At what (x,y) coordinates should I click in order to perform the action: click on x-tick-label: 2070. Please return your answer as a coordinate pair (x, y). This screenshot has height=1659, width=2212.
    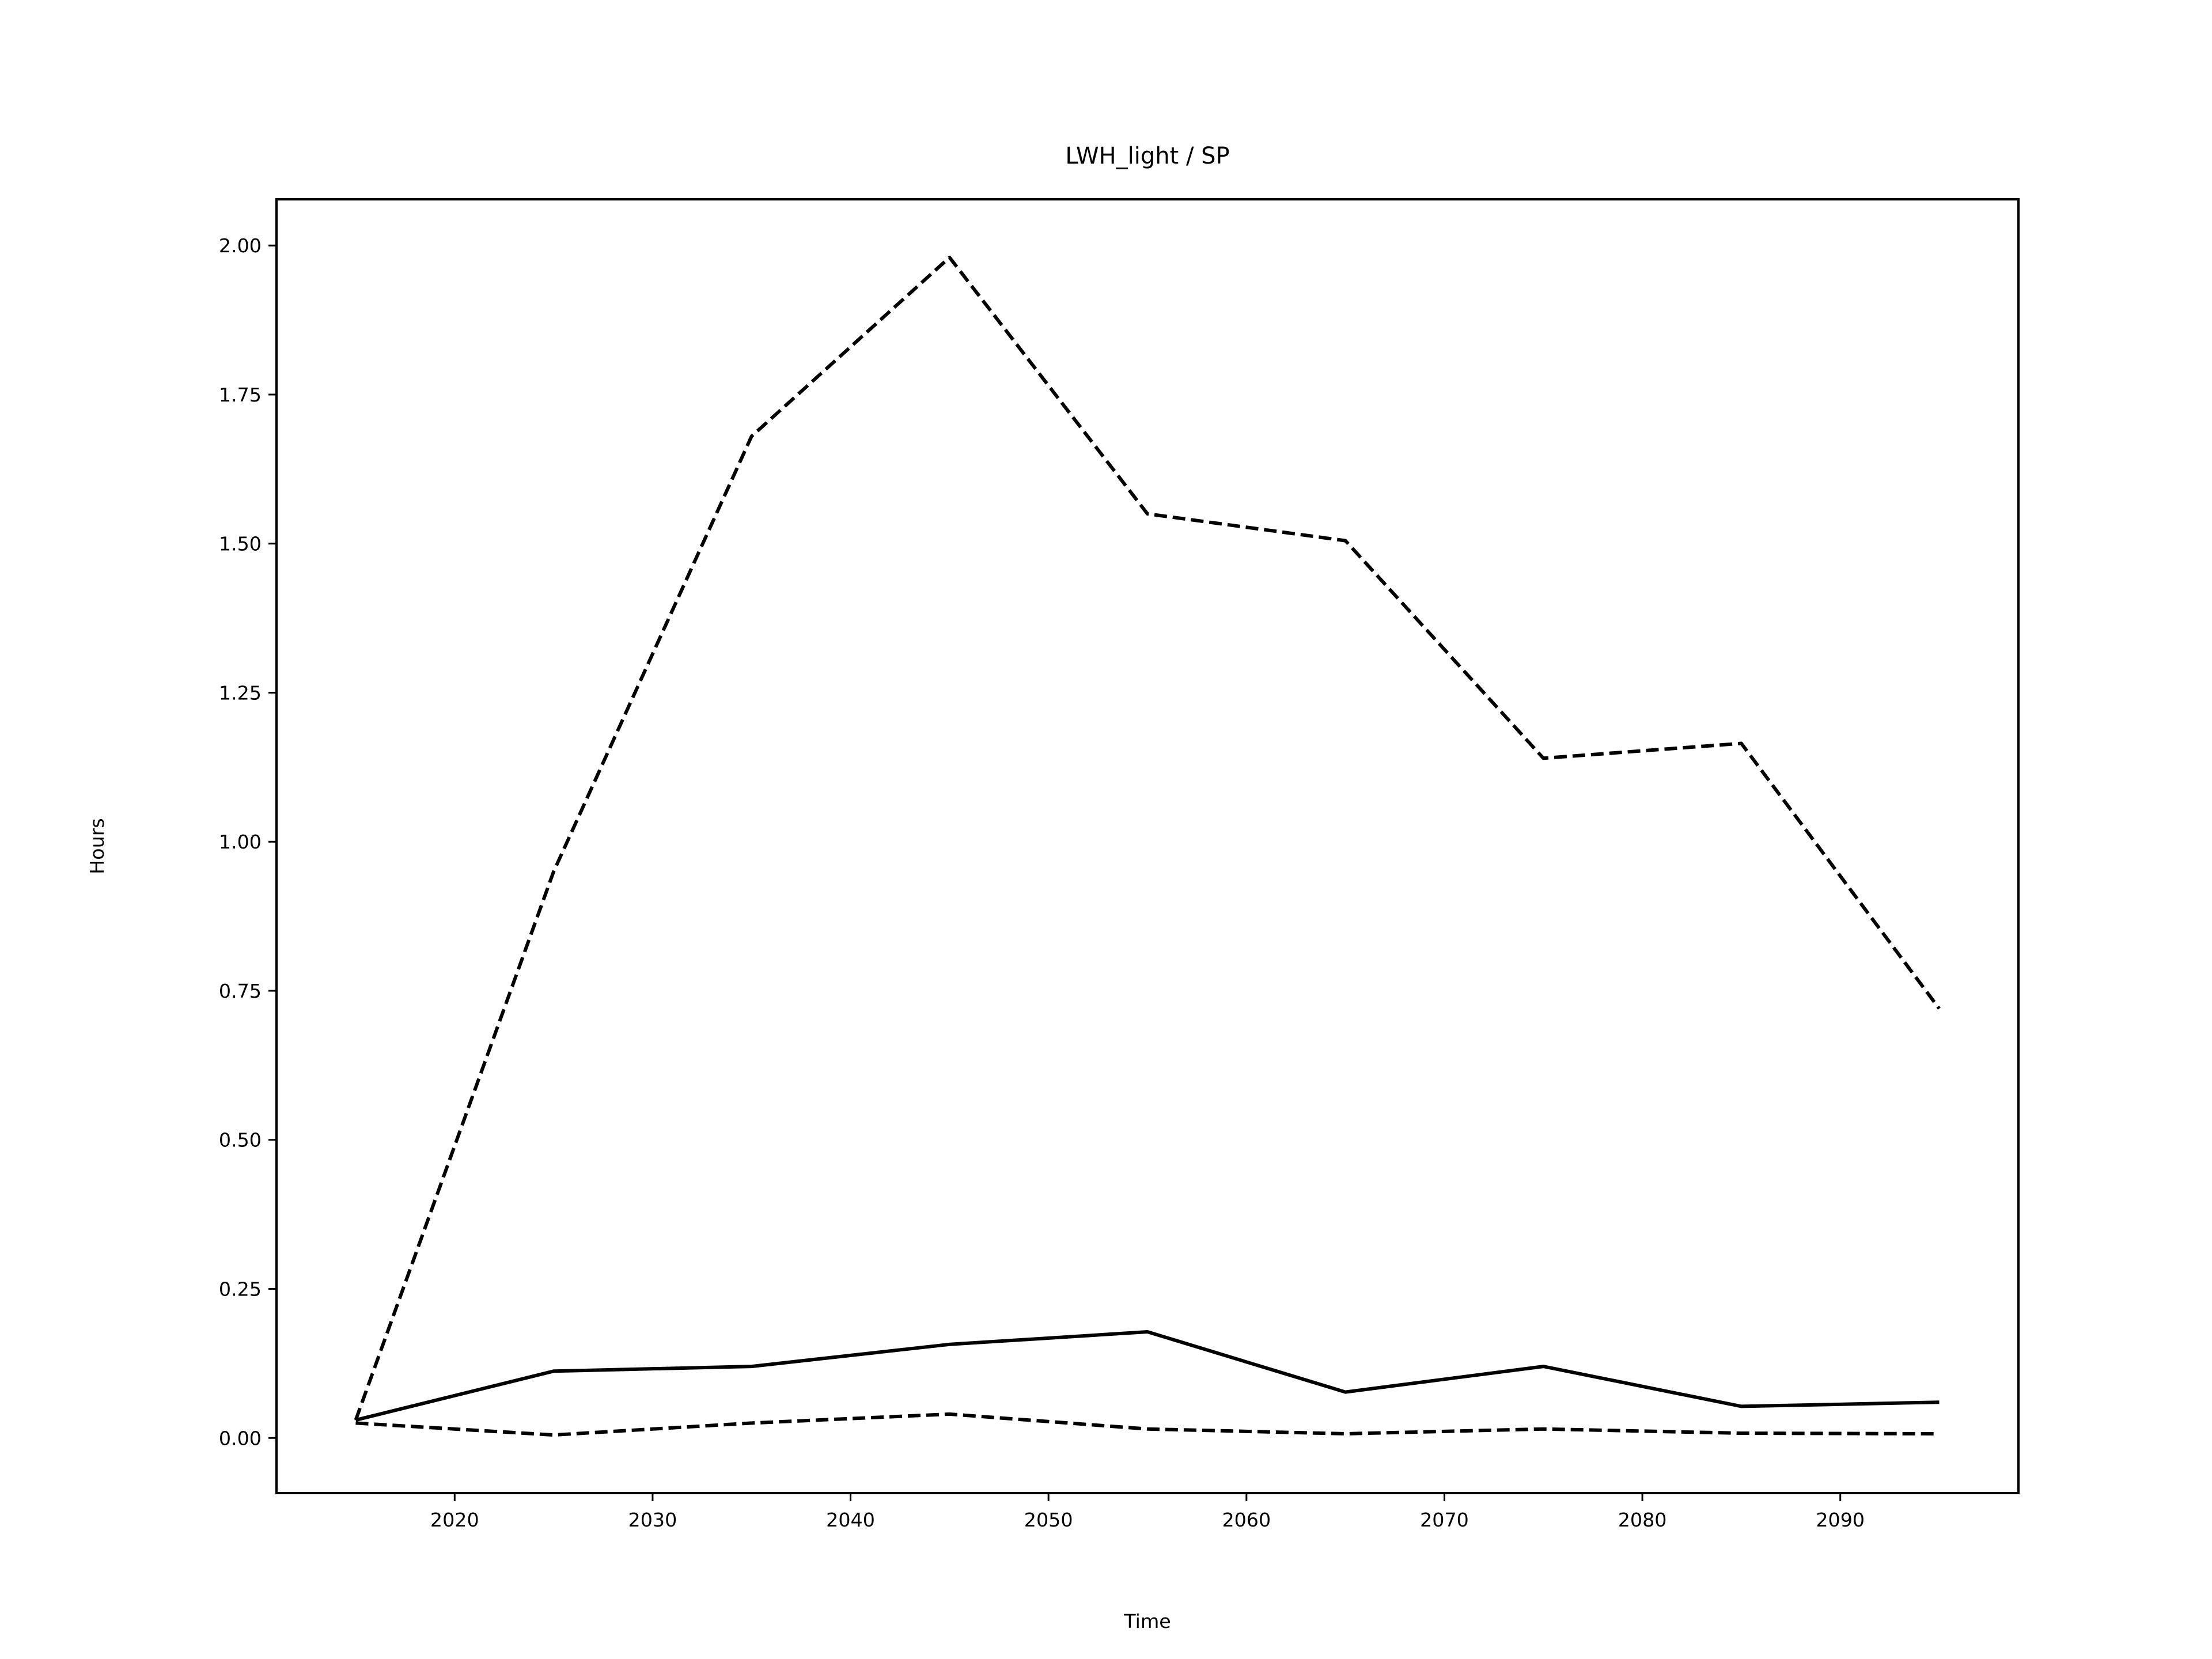
    Looking at the image, I should click on (1444, 1520).